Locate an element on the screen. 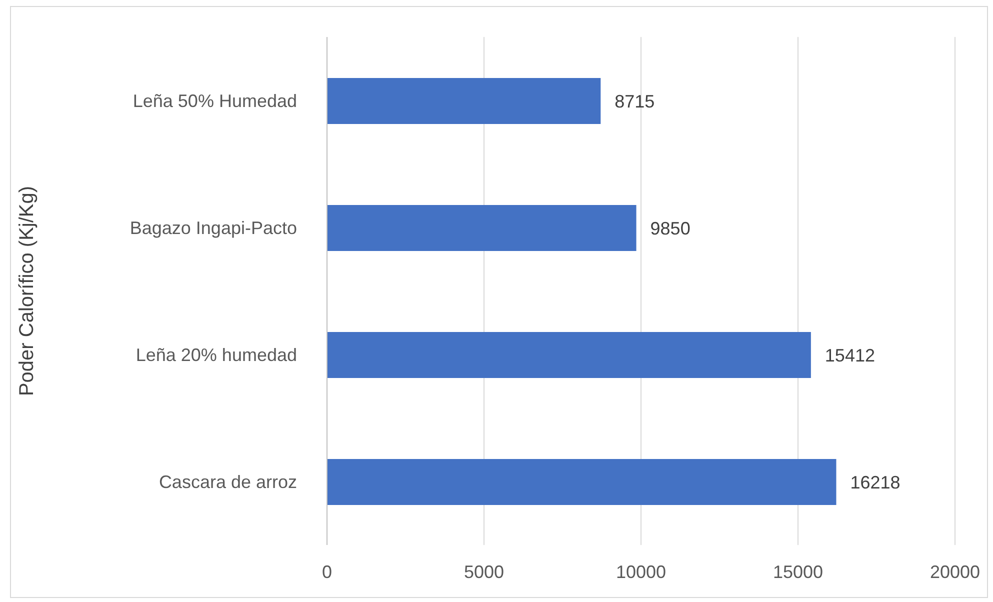 The height and width of the screenshot is (602, 993). data-label: 9850 is located at coordinates (670, 228).